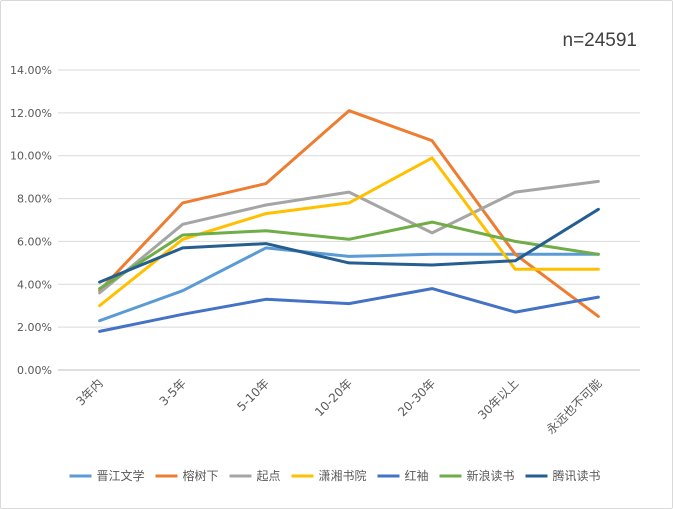  What do you see at coordinates (34, 199) in the screenshot?
I see `y-tick-label: 8.00%` at bounding box center [34, 199].